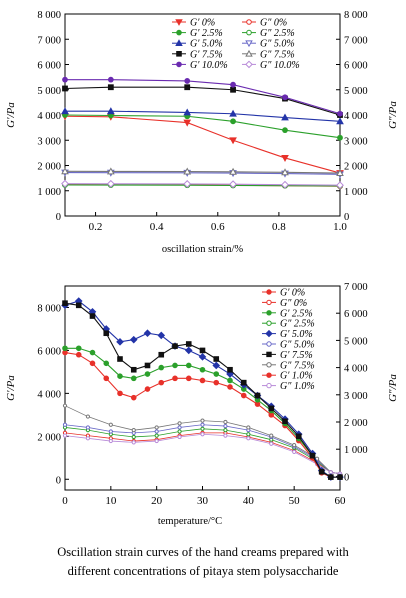 The image size is (406, 598). Describe the element at coordinates (295, 501) in the screenshot. I see `x-tick-label: 50` at that location.